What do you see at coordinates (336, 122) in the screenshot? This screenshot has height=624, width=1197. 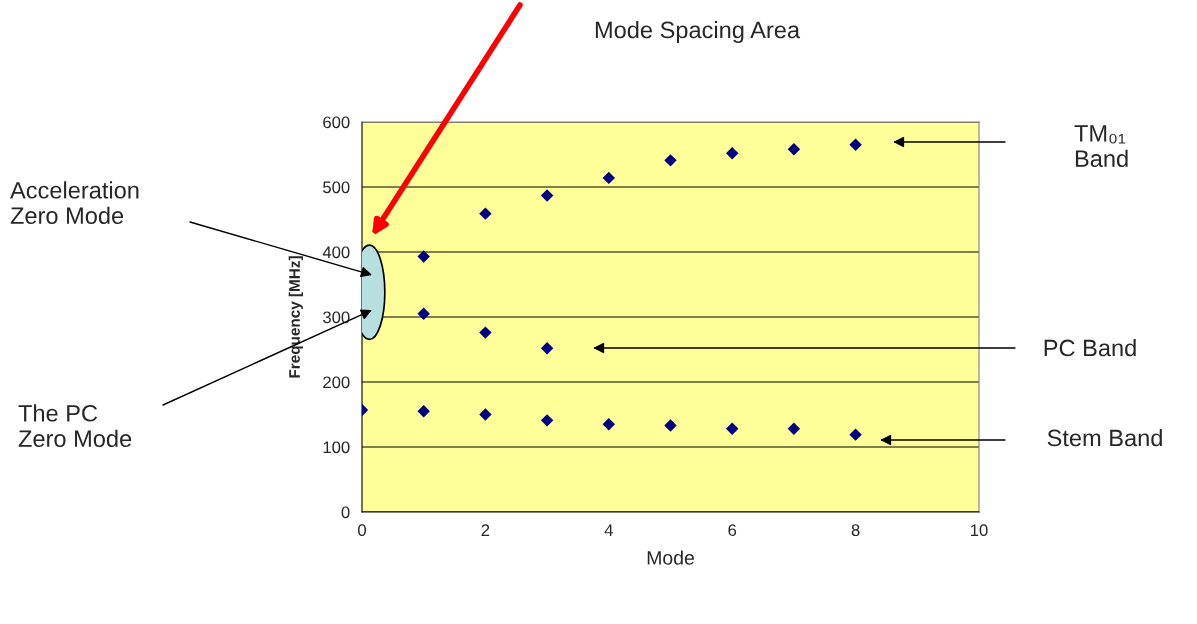 I see `y-tick-label: 600` at bounding box center [336, 122].